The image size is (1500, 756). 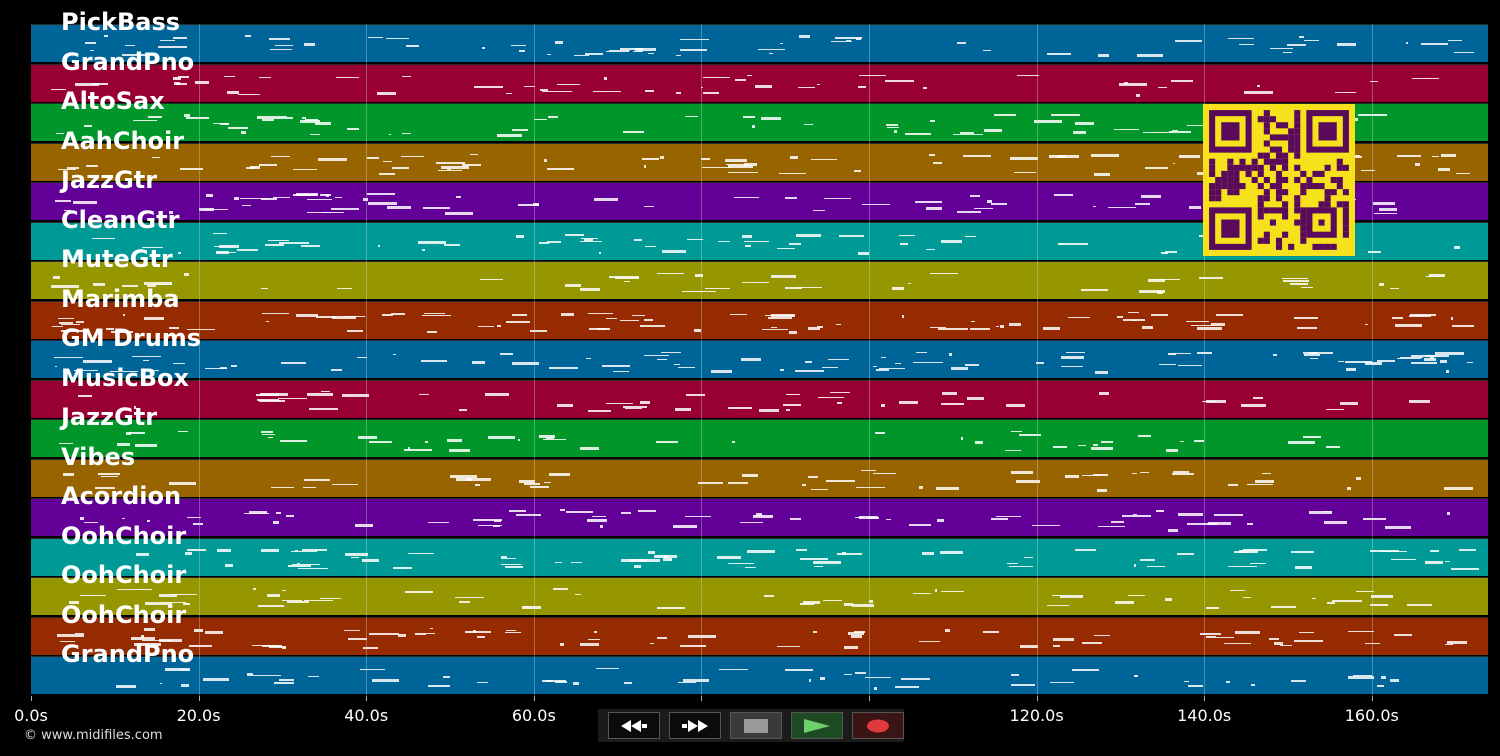 I want to click on stop-button, so click(x=756, y=725).